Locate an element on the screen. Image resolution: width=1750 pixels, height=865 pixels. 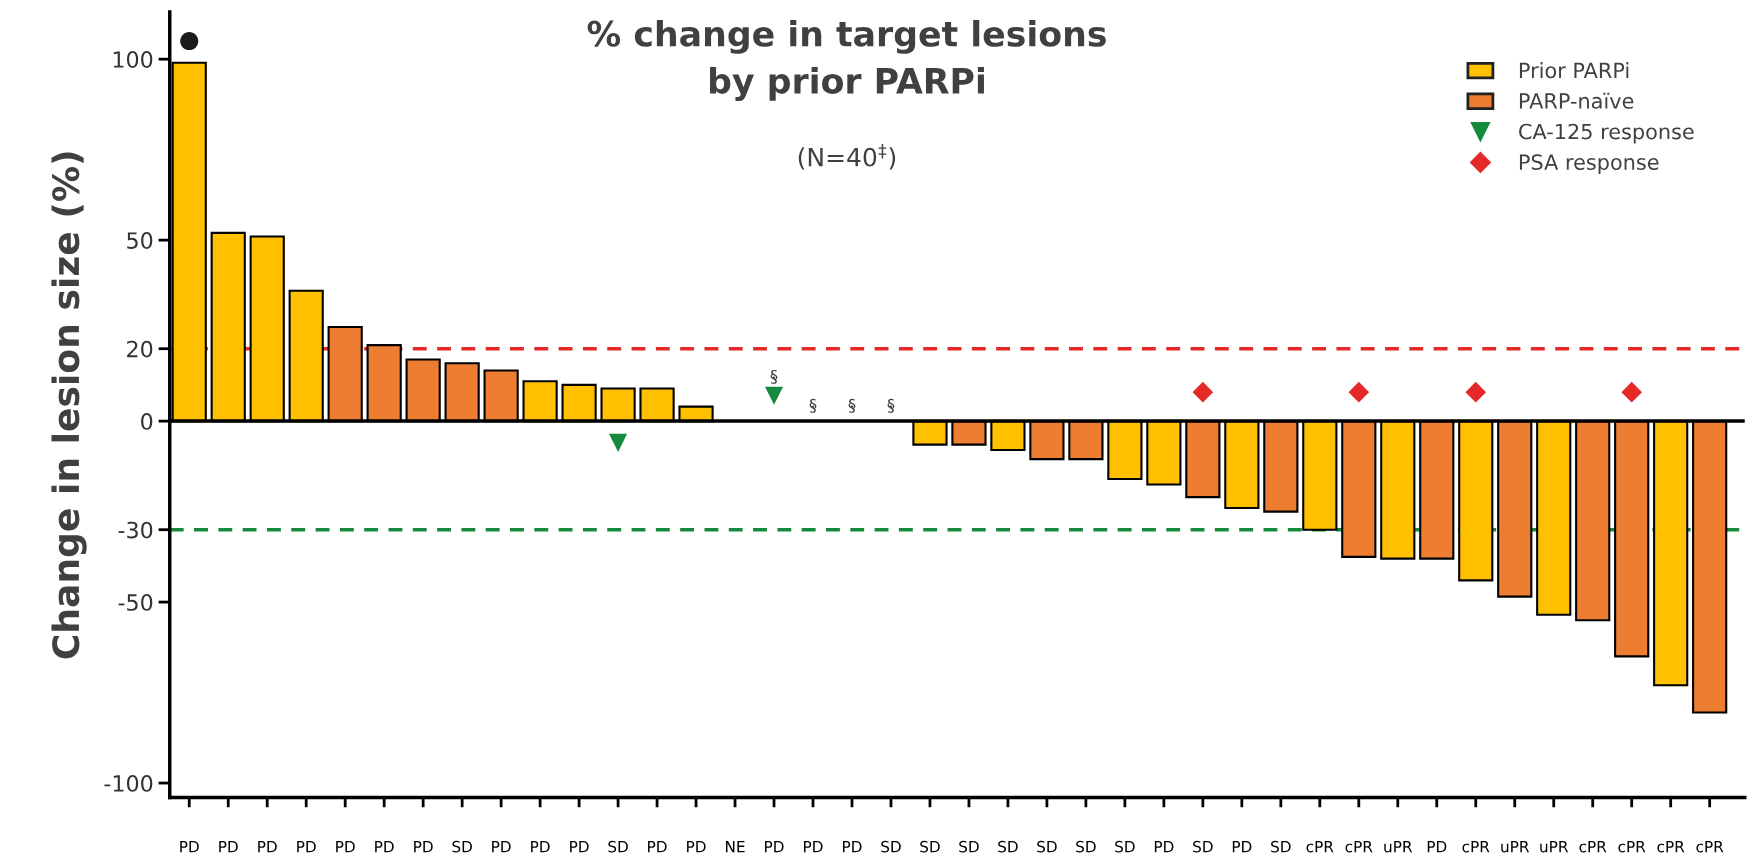
legend-label: PARP-naïve is located at coordinates (1576, 100).